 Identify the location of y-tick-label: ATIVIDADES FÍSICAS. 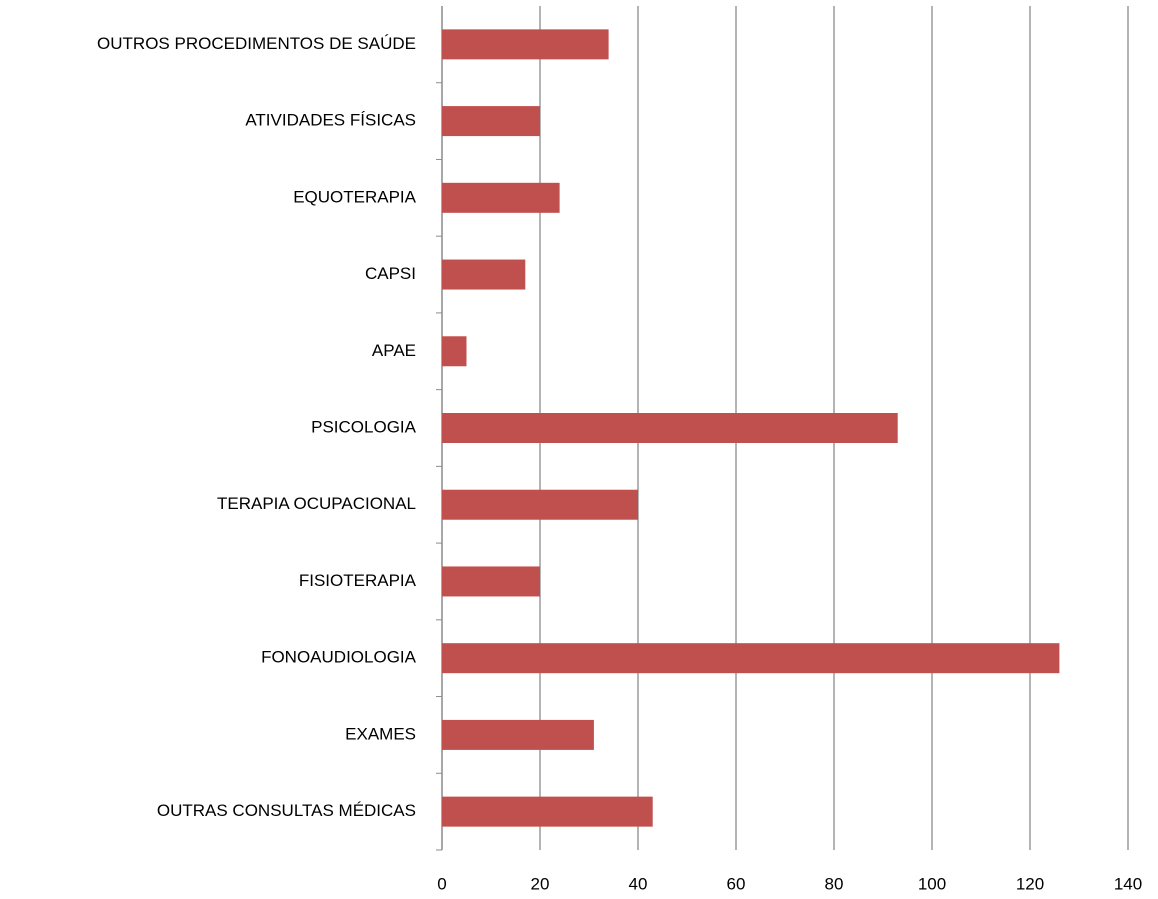
(330, 120).